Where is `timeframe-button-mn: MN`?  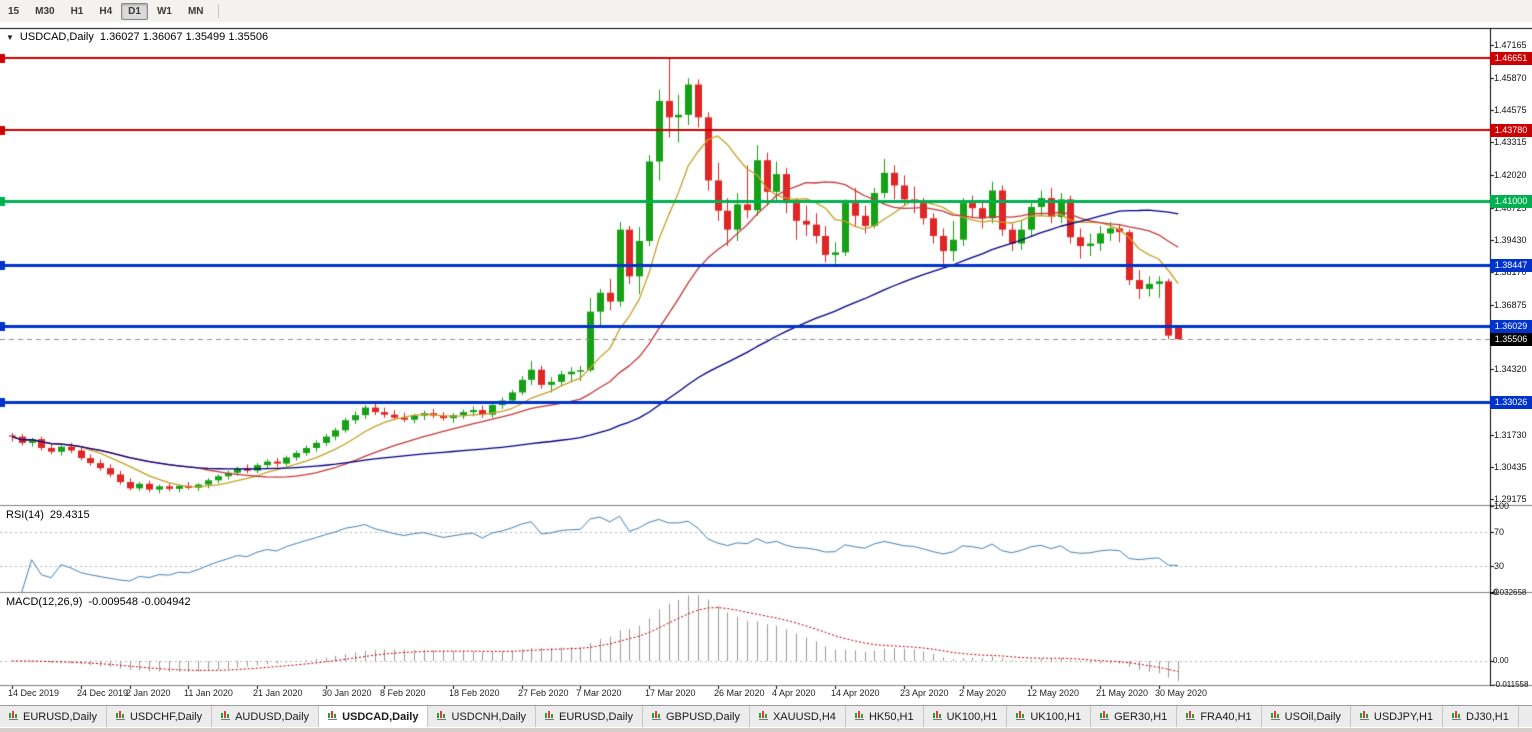 timeframe-button-mn: MN is located at coordinates (195, 11).